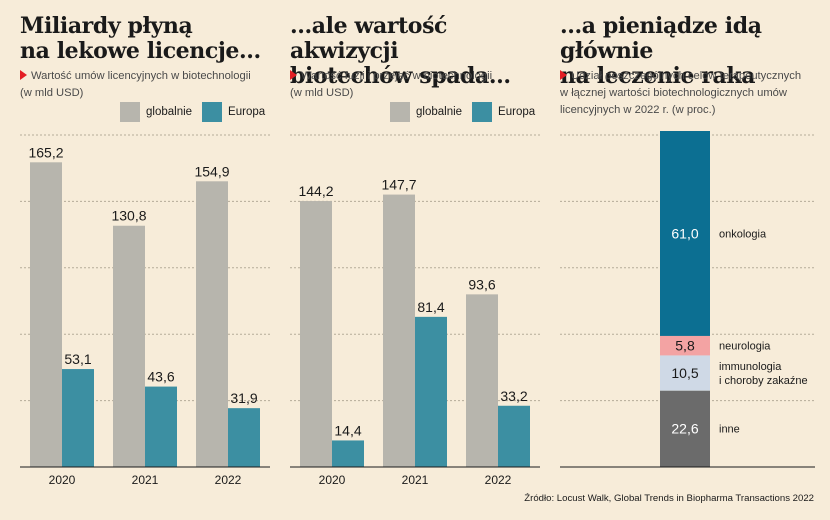 The image size is (830, 520). Describe the element at coordinates (77, 359) in the screenshot. I see `data-label: 53,1` at that location.